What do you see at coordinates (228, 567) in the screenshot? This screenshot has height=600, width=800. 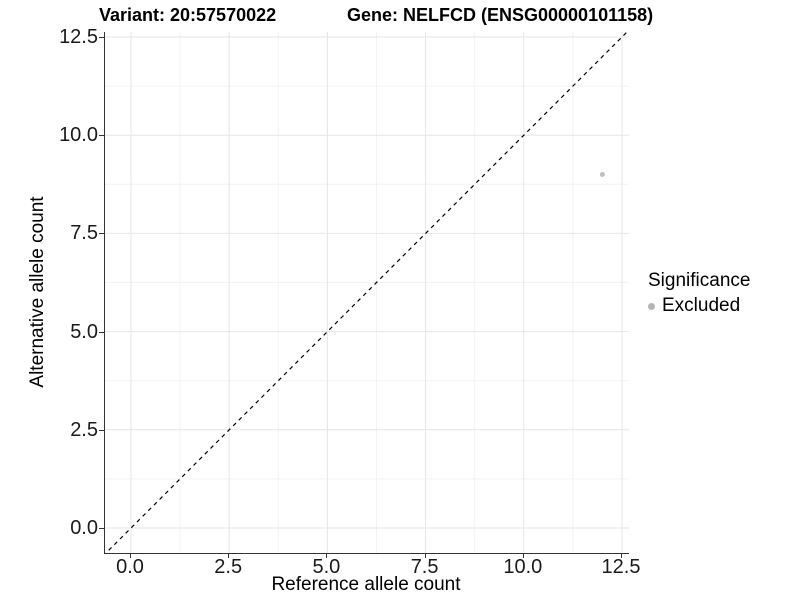 I see `x-tick-label: 2.5` at bounding box center [228, 567].